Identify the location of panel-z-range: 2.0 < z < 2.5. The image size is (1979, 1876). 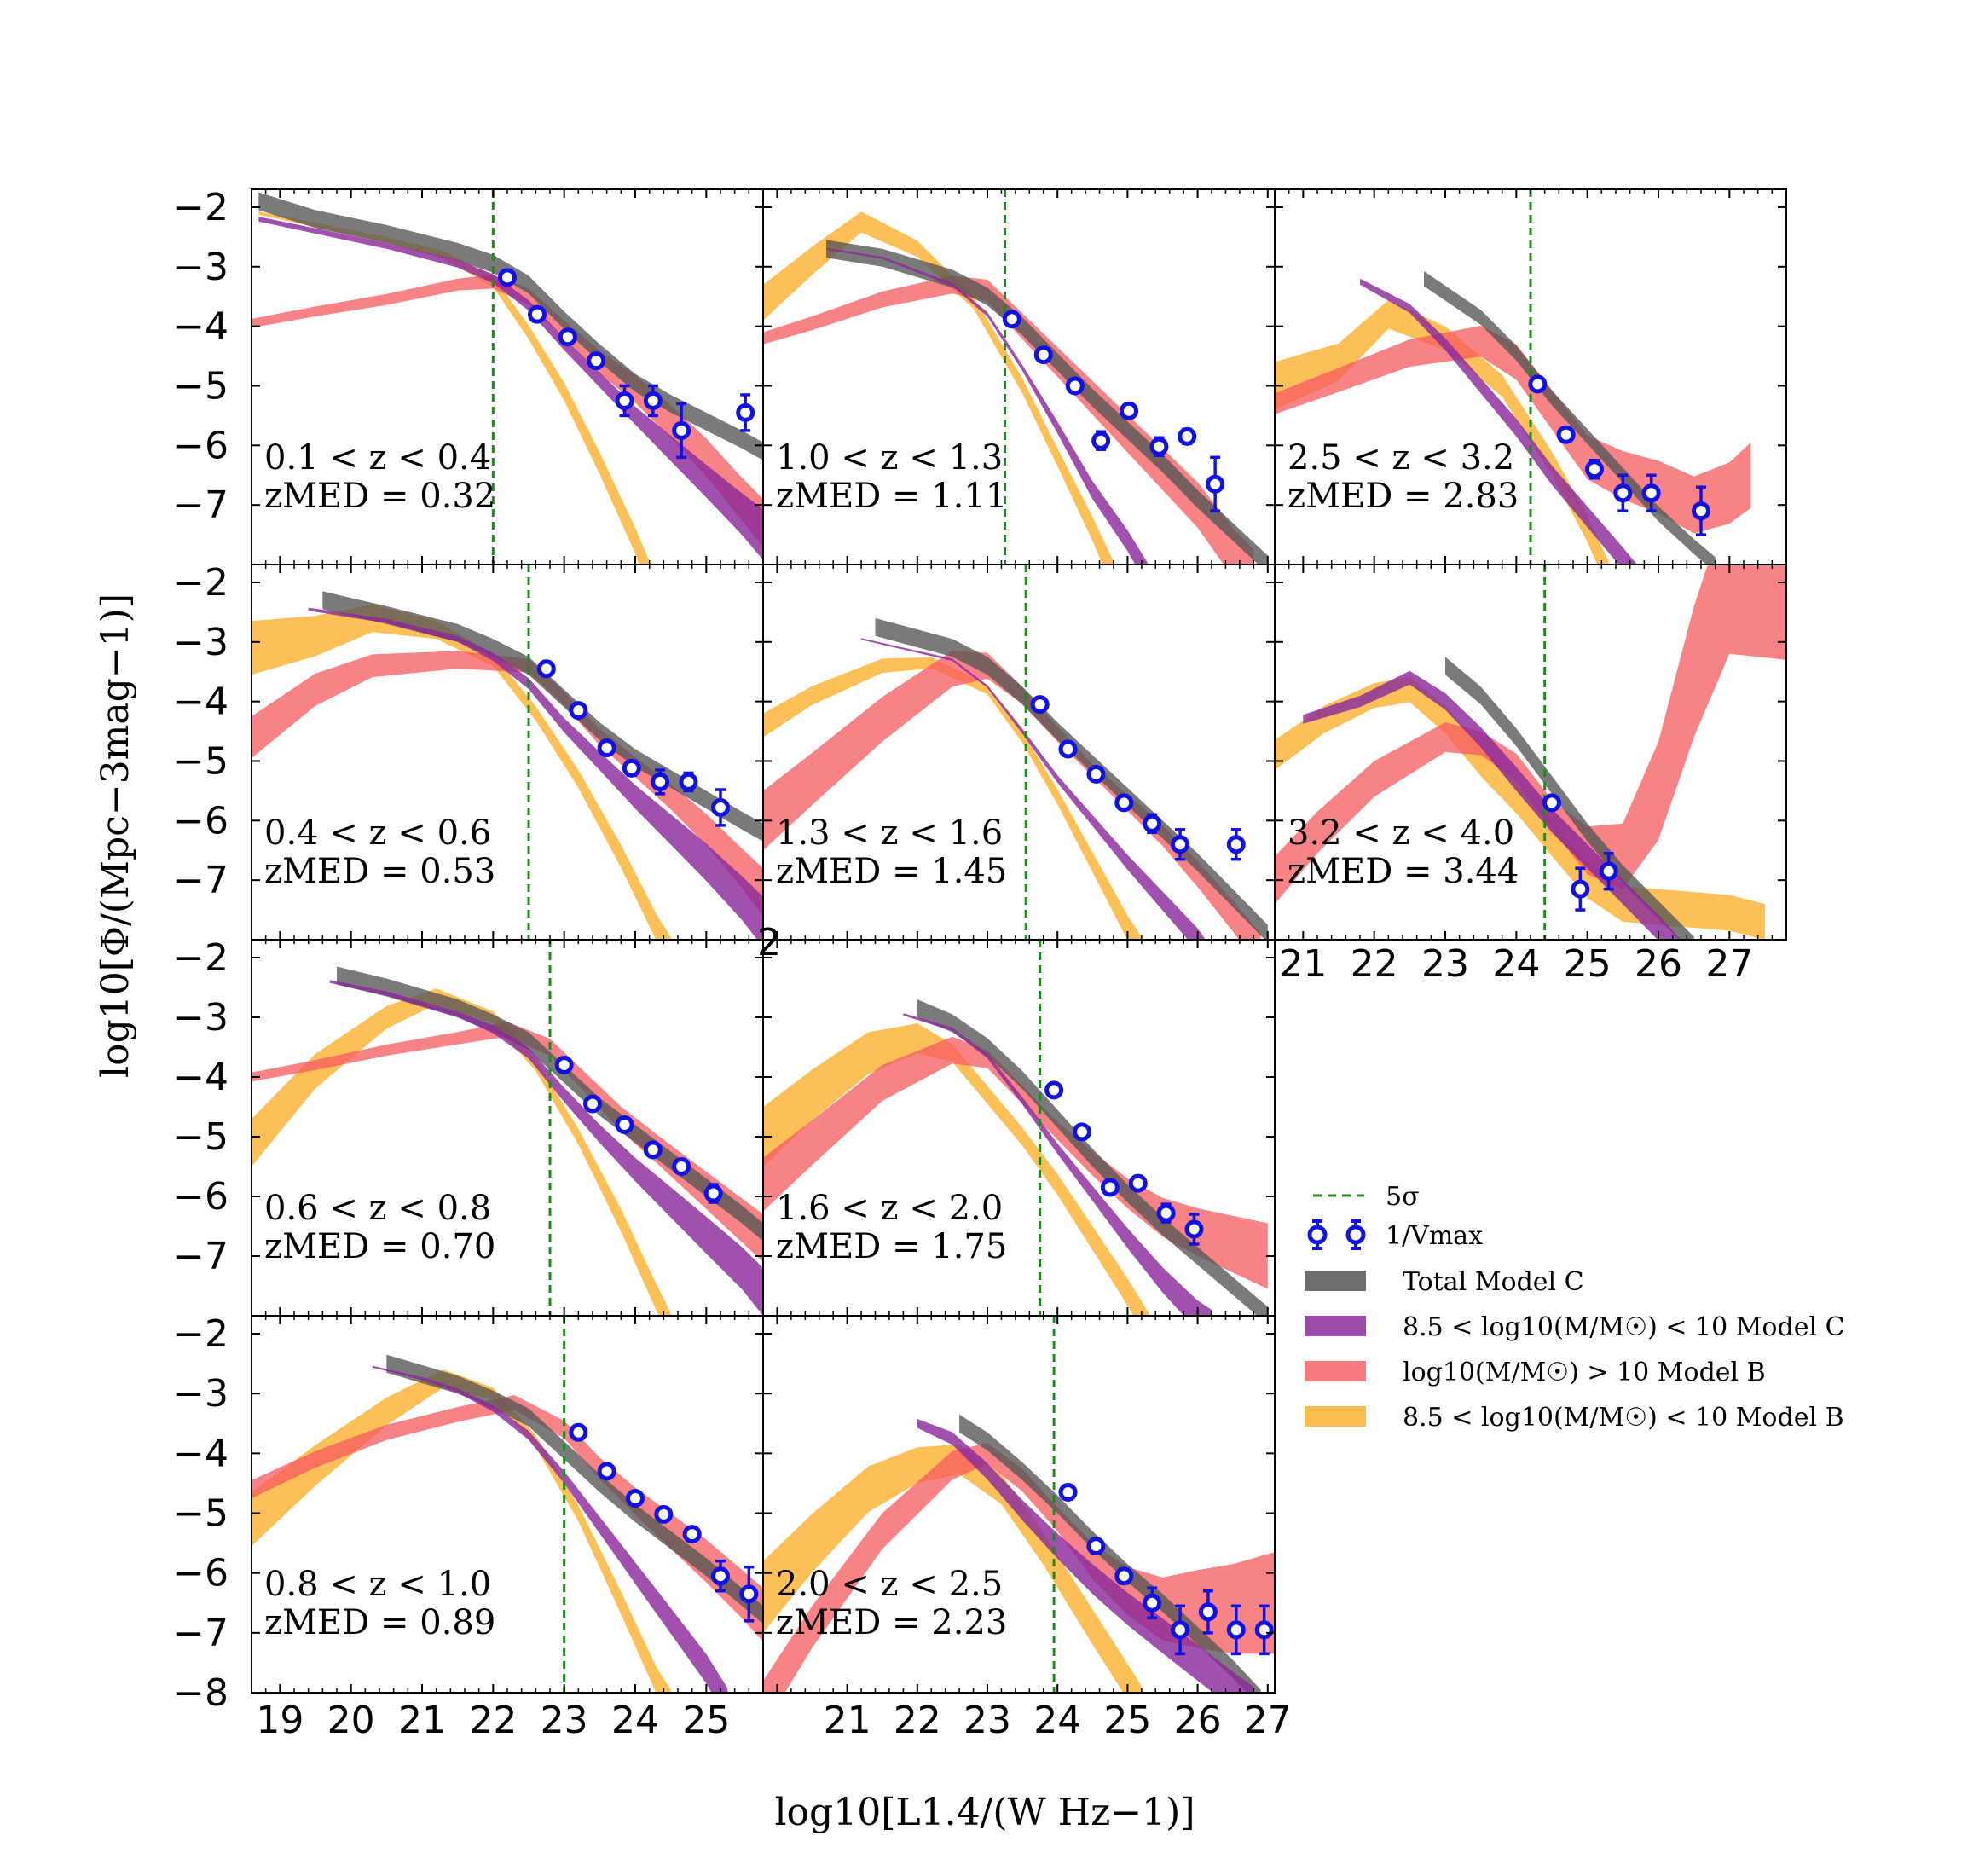
(890, 1584).